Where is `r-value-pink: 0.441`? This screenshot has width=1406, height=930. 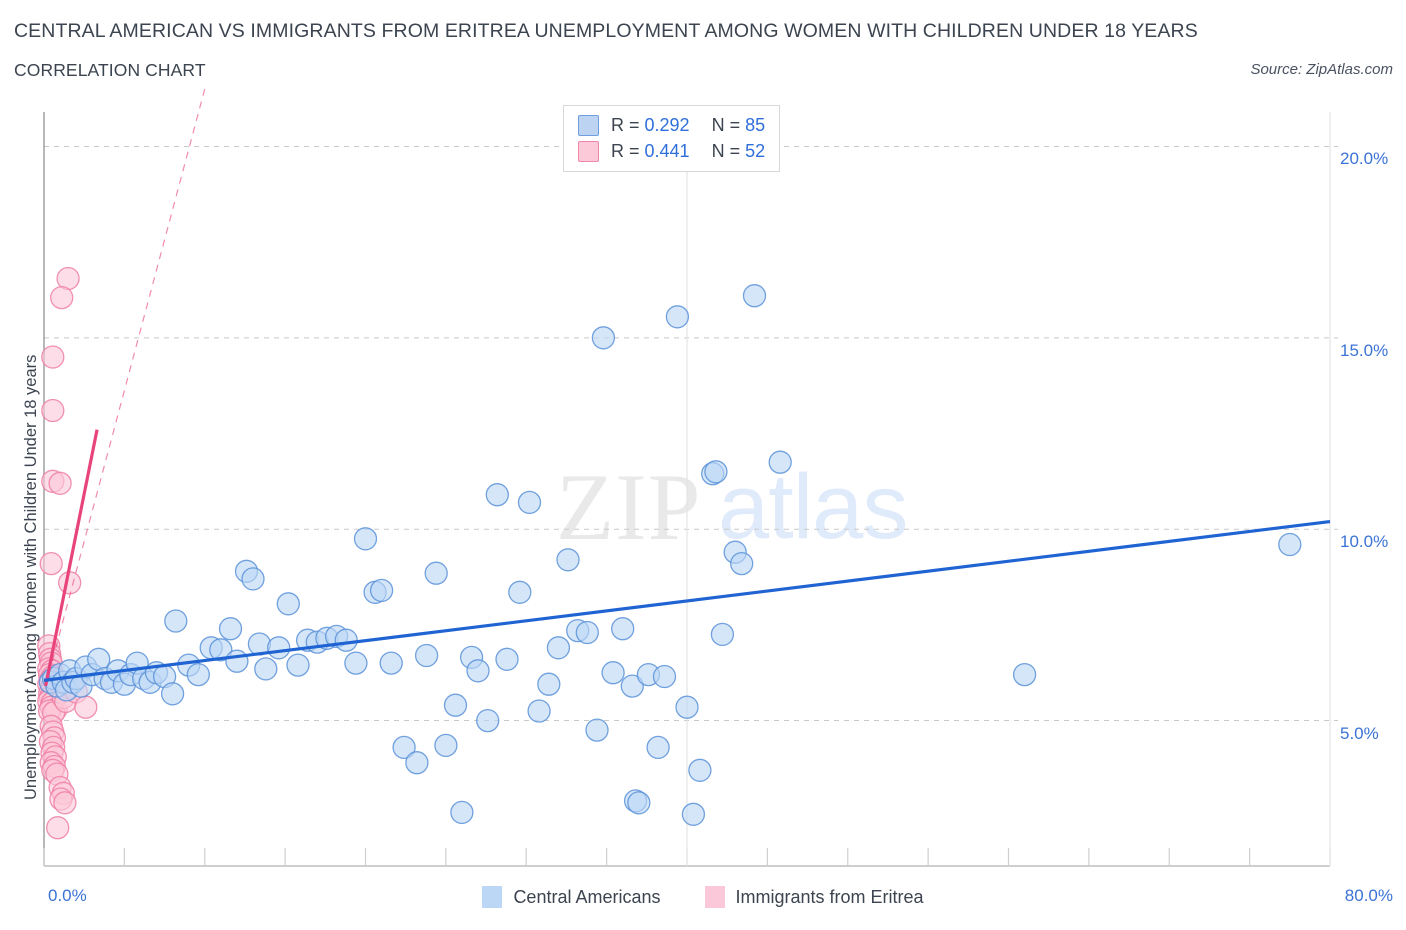
r-value-pink: 0.441 is located at coordinates (667, 150).